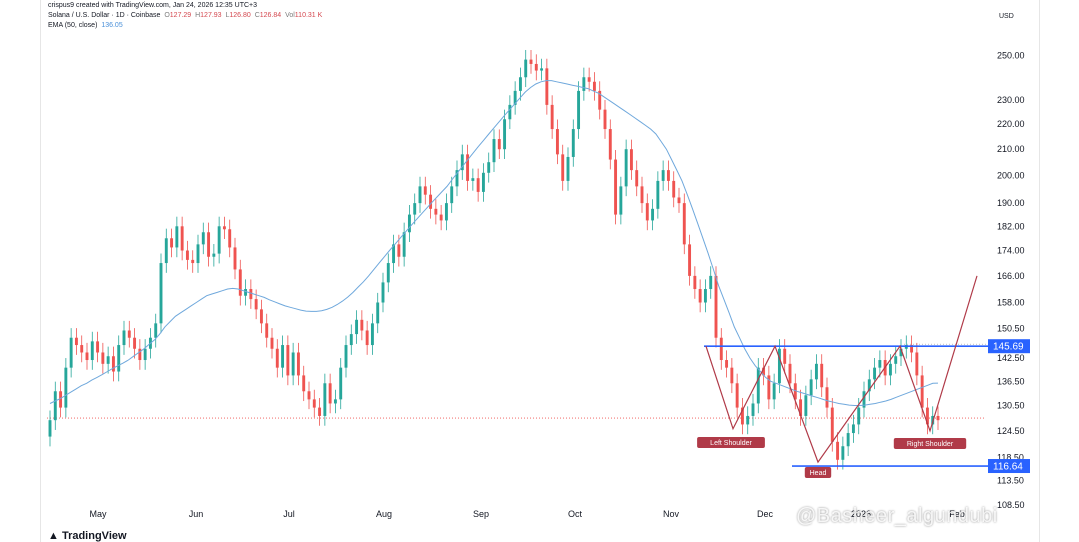 This screenshot has height=542, width=1079. Describe the element at coordinates (1011, 55) in the screenshot. I see `y-tick-label: 250.00` at that location.